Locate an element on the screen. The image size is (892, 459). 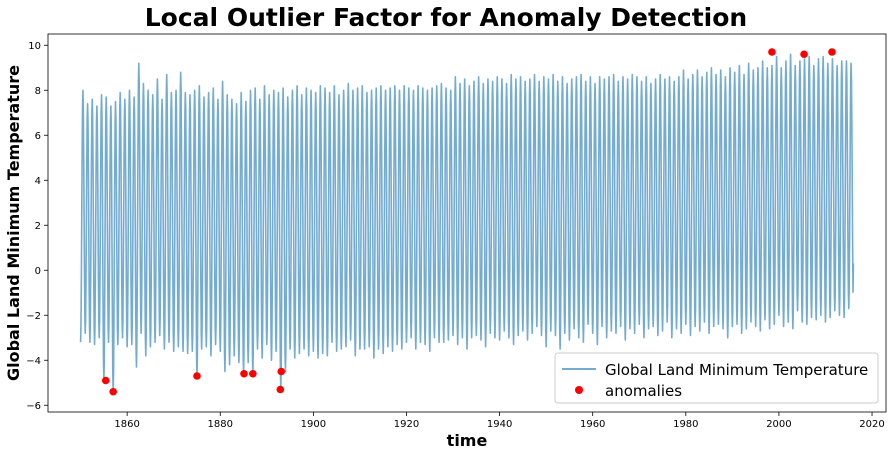
x-tick-label: 1920 is located at coordinates (406, 424).